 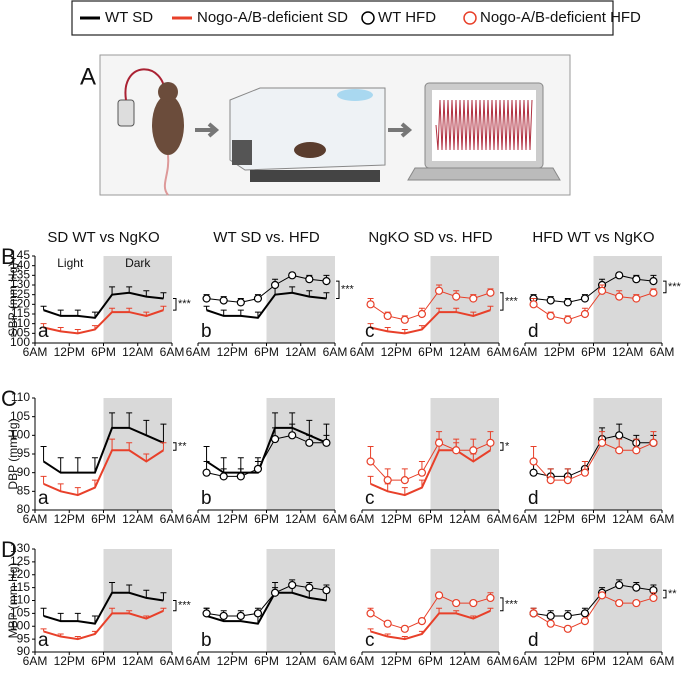 What do you see at coordinates (182, 446) in the screenshot?
I see `significance-label: **` at bounding box center [182, 446].